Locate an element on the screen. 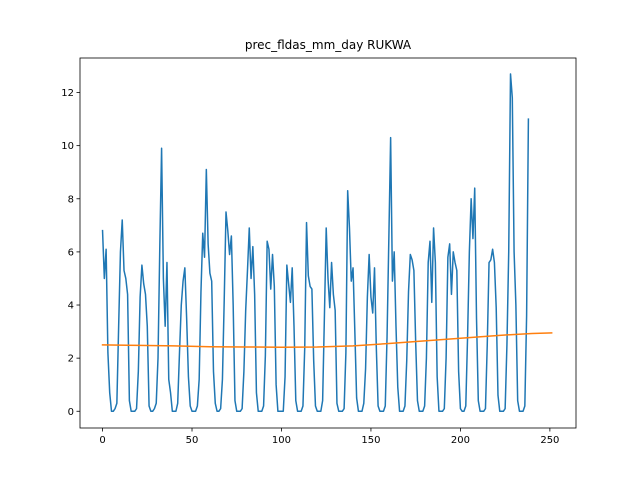 This screenshot has height=480, width=640. series-line-trend is located at coordinates (327, 340).